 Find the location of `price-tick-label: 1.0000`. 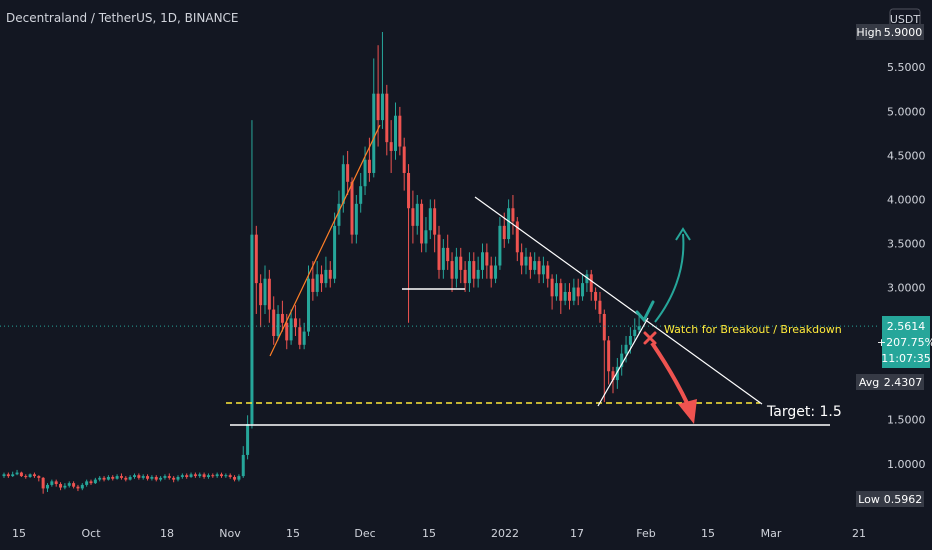

price-tick-label: 1.0000 is located at coordinates (906, 464).